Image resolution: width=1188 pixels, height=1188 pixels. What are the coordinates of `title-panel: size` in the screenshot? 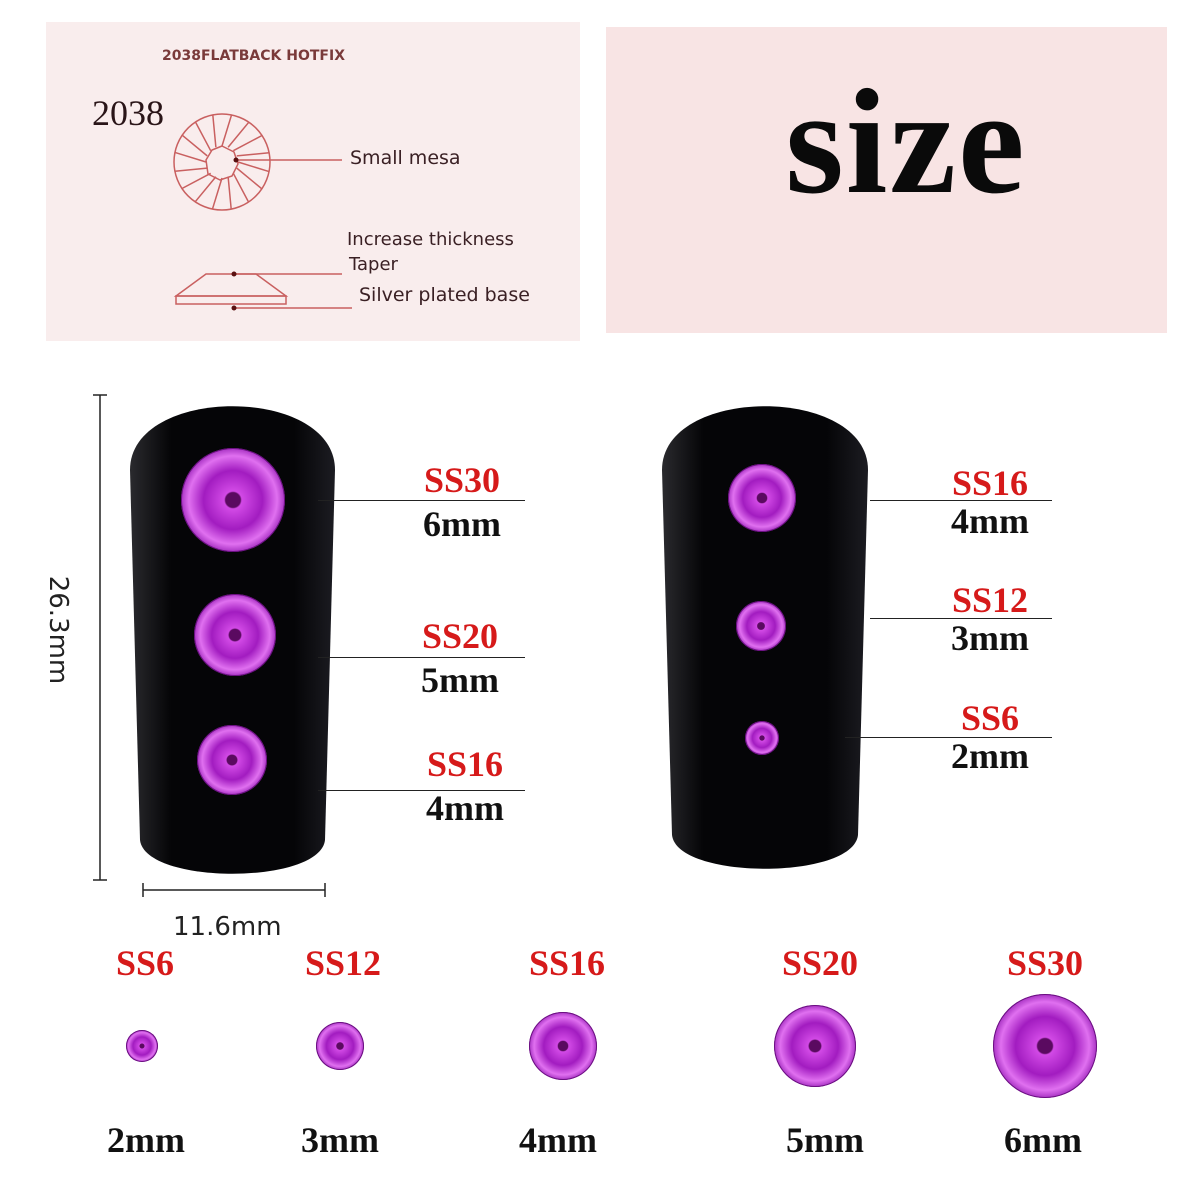 It's located at (886, 180).